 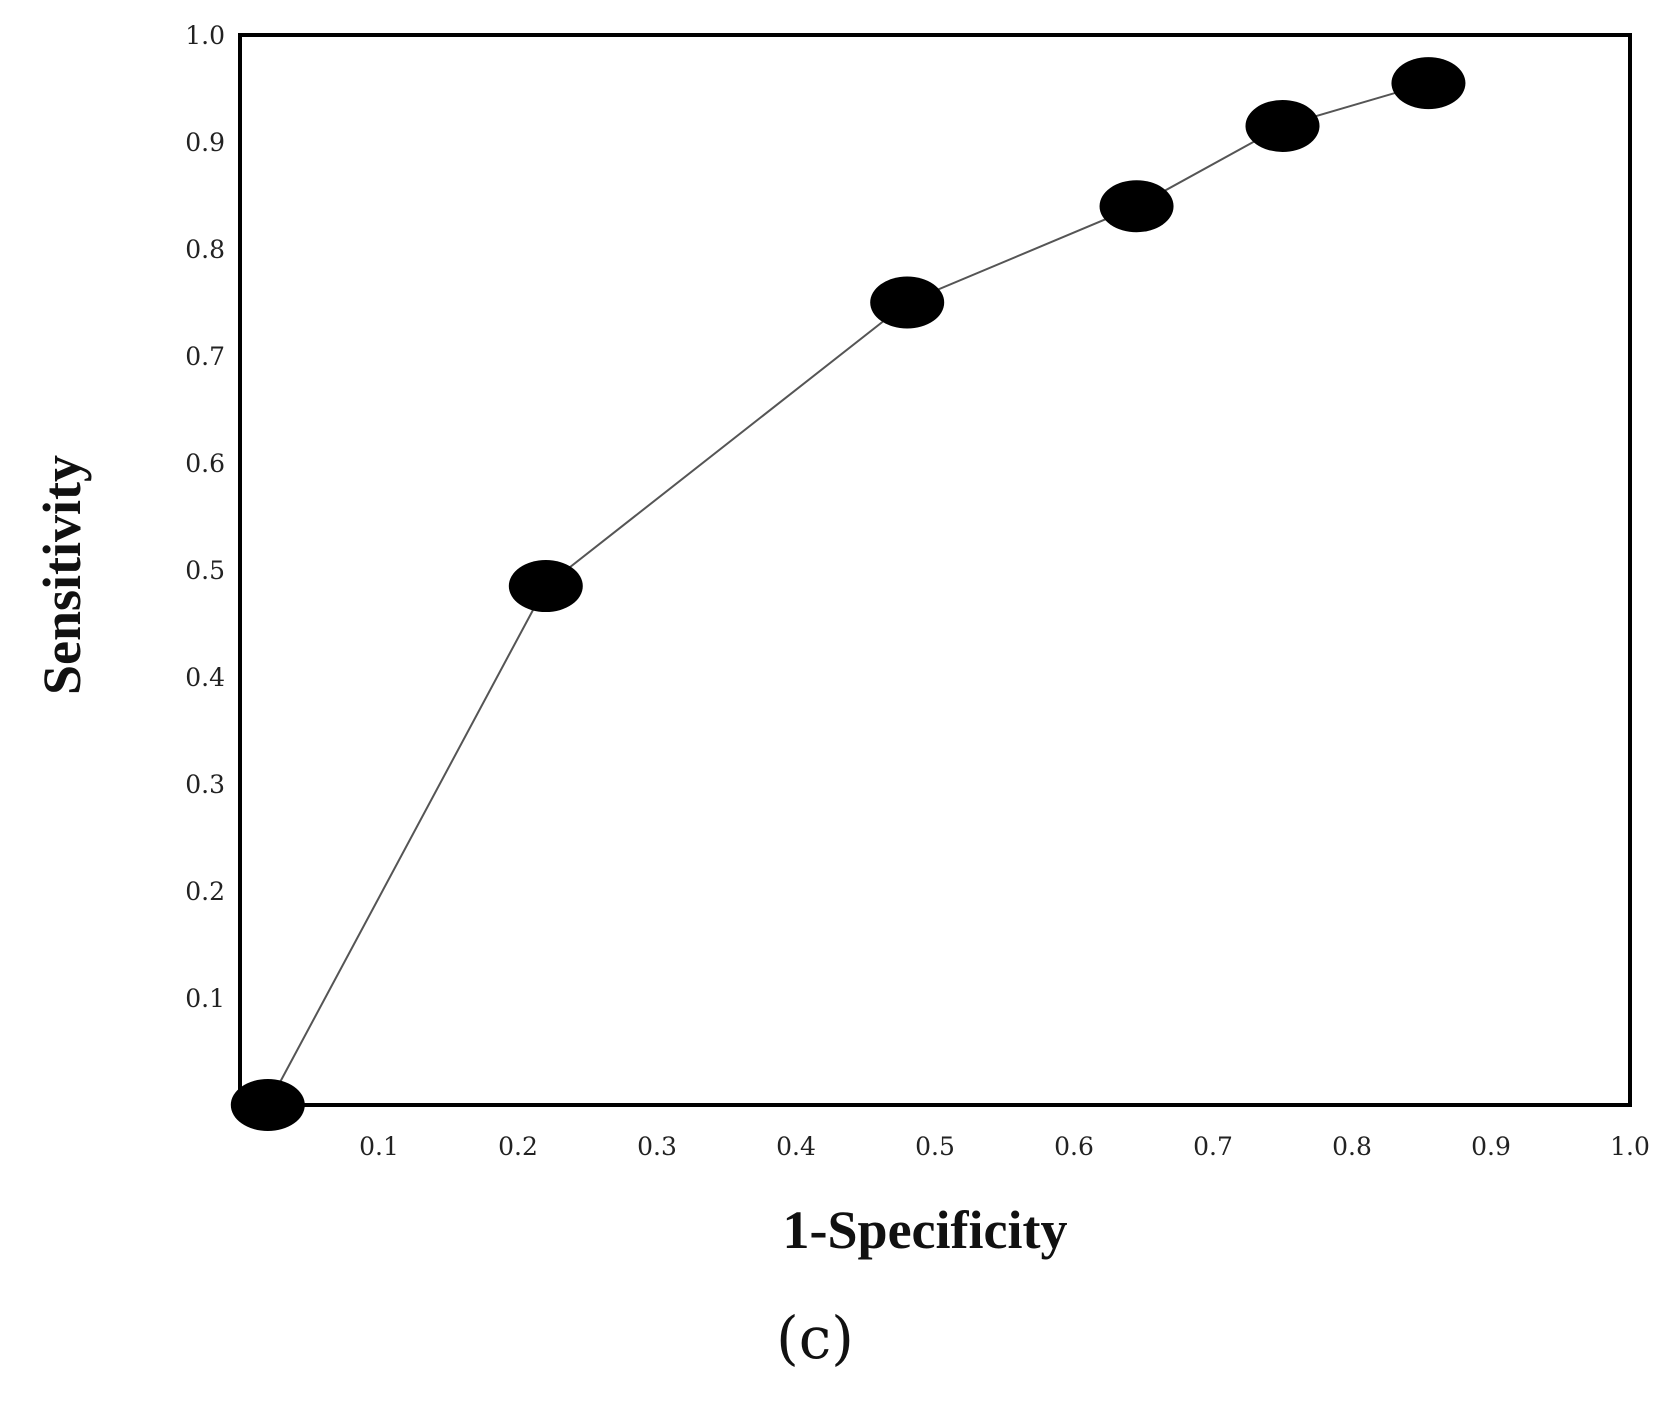 I want to click on y-axis-title: Sensitivity, so click(x=62, y=575).